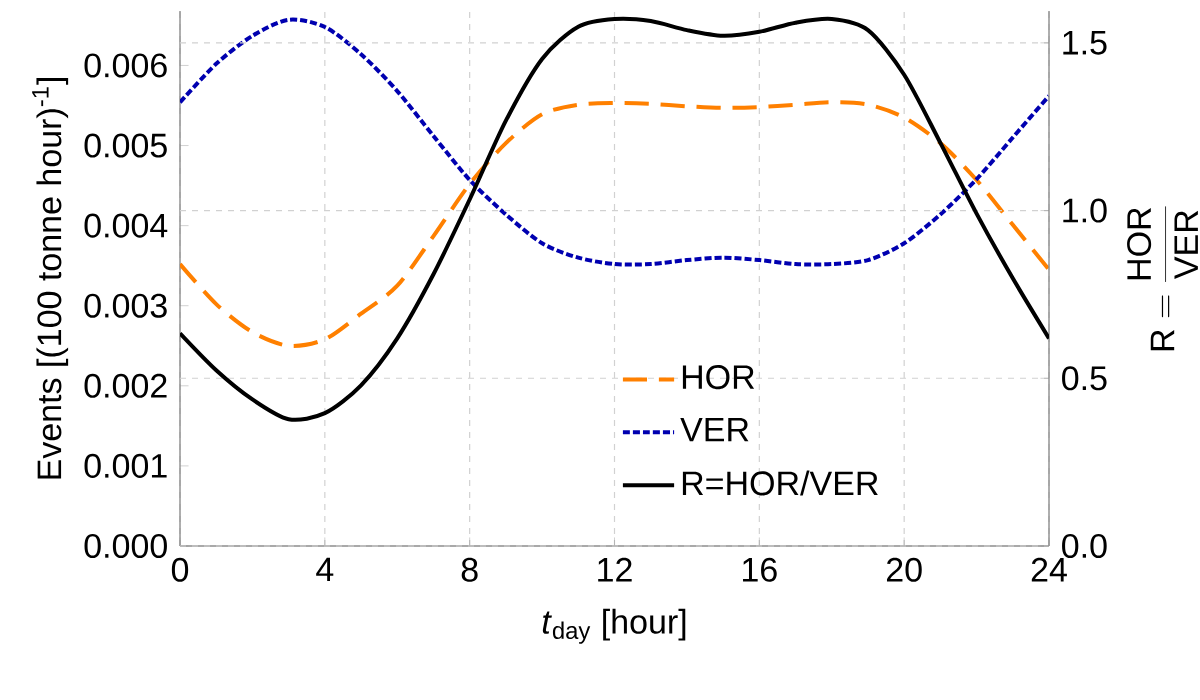 This screenshot has width=1200, height=700. What do you see at coordinates (615, 569) in the screenshot?
I see `x-tick-label: 12` at bounding box center [615, 569].